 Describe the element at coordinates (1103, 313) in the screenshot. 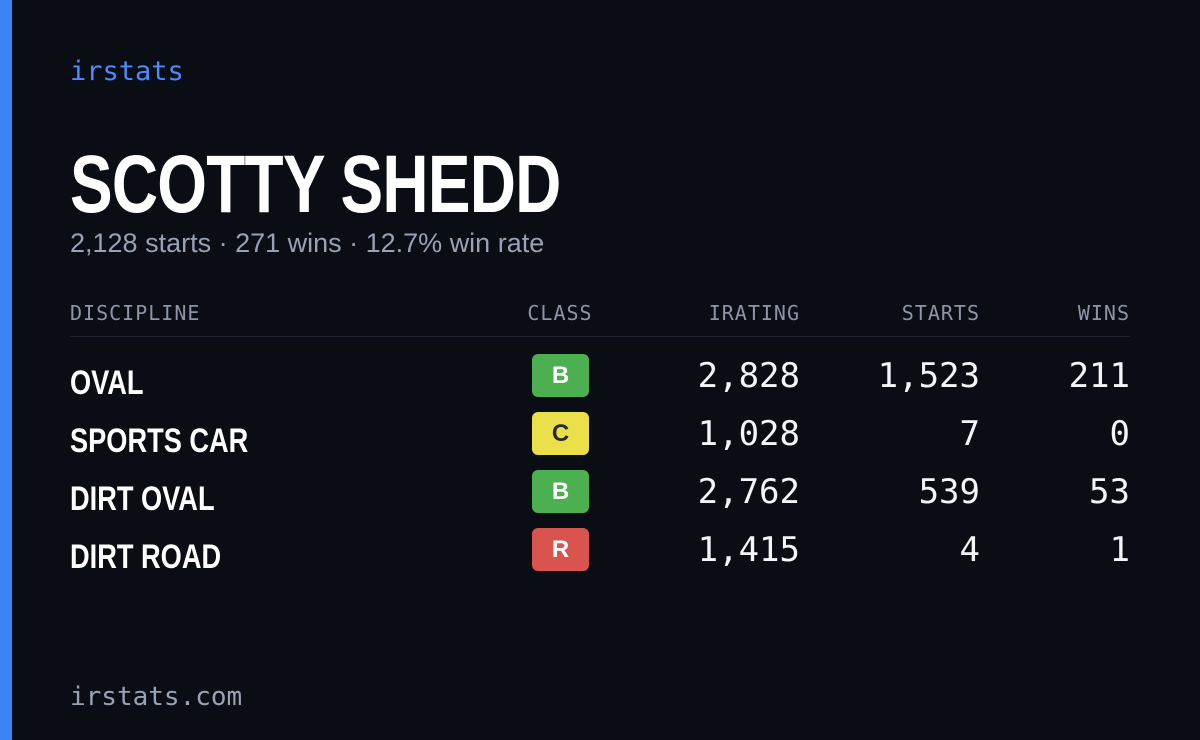

I see `column-header: WINS` at that location.